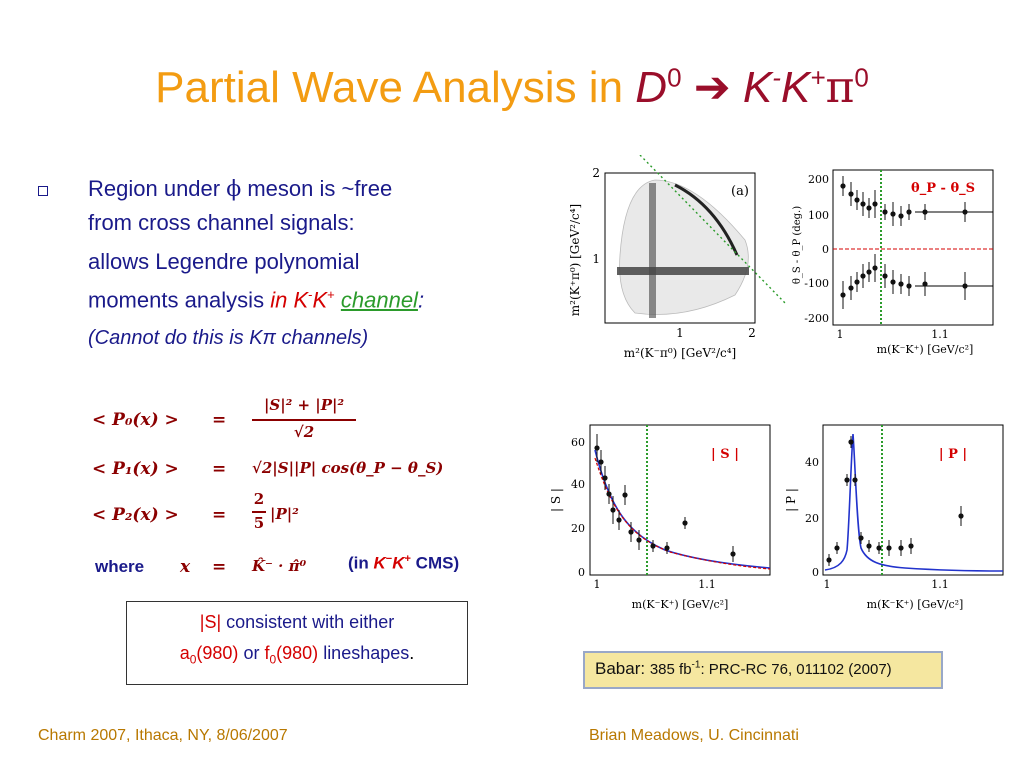 This screenshot has width=1024, height=768. What do you see at coordinates (407, 559) in the screenshot?
I see `cms-k2-sup: +` at bounding box center [407, 559].